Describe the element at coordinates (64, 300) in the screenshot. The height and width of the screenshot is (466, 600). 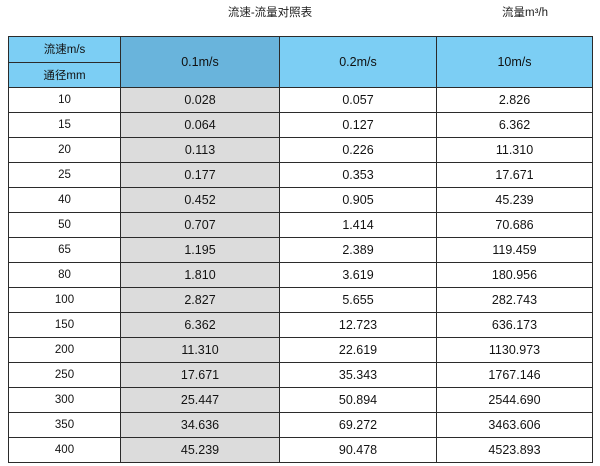
I see `cell-diameter: 100` at that location.